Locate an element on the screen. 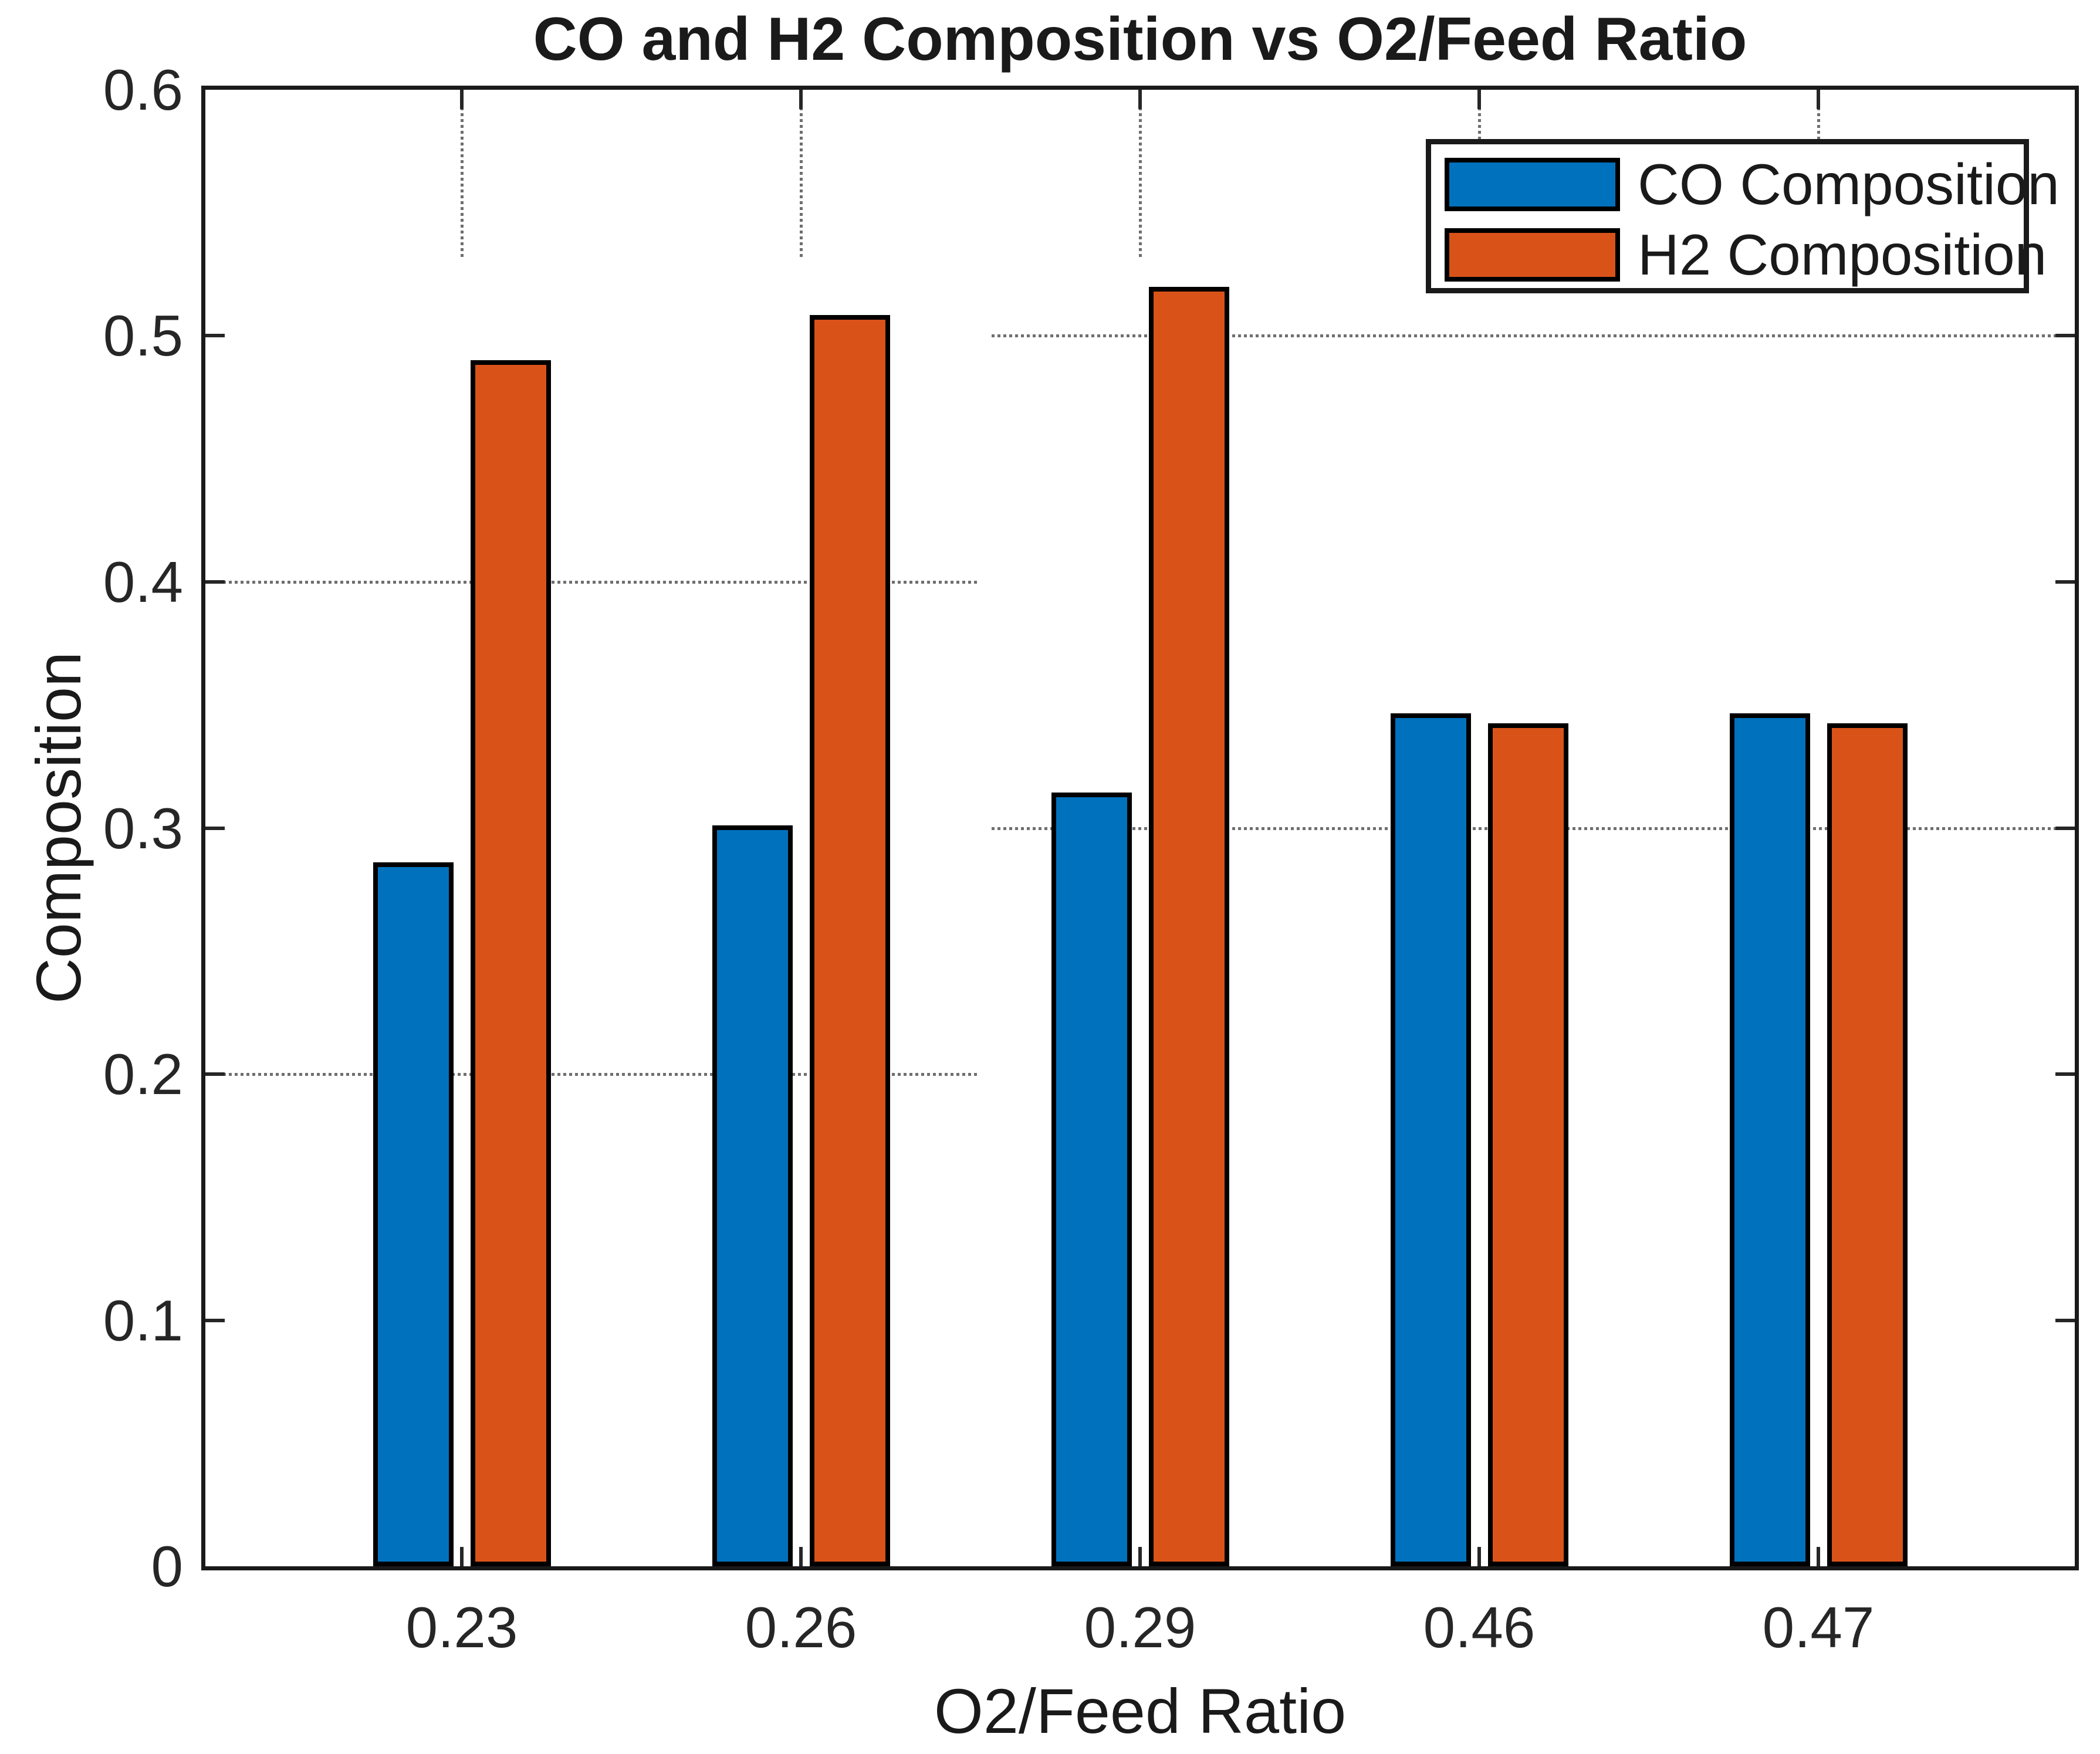 The height and width of the screenshot is (1754, 2100). bar-h2-0.29 is located at coordinates (1189, 926).